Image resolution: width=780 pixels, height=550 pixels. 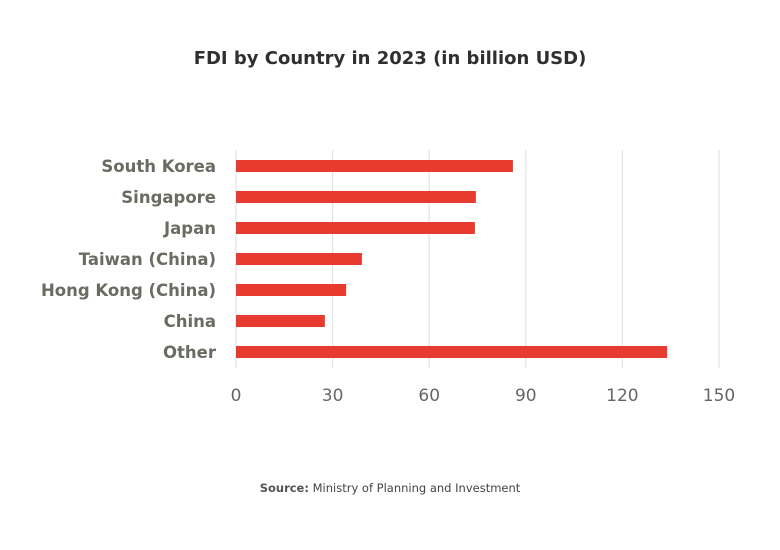 I want to click on x-tick-label: 150, so click(x=719, y=396).